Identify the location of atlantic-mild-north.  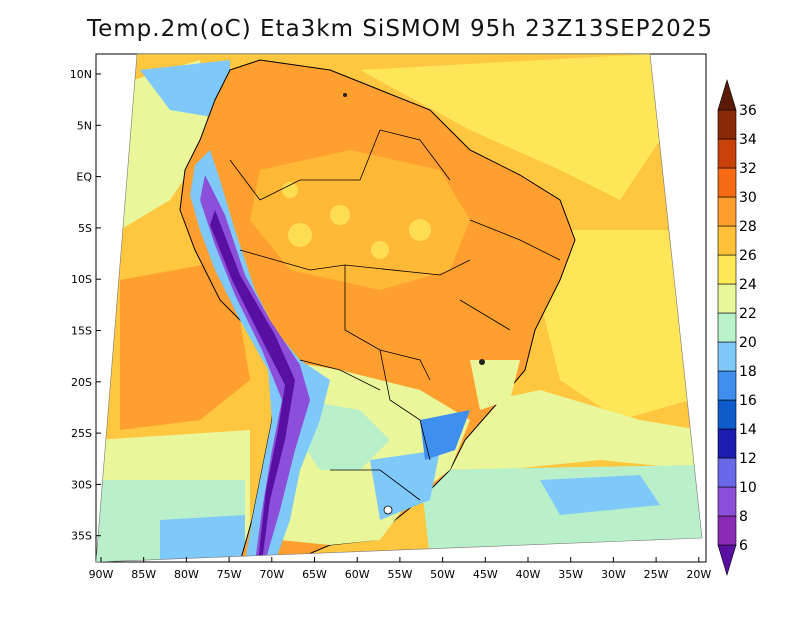
(510, 127).